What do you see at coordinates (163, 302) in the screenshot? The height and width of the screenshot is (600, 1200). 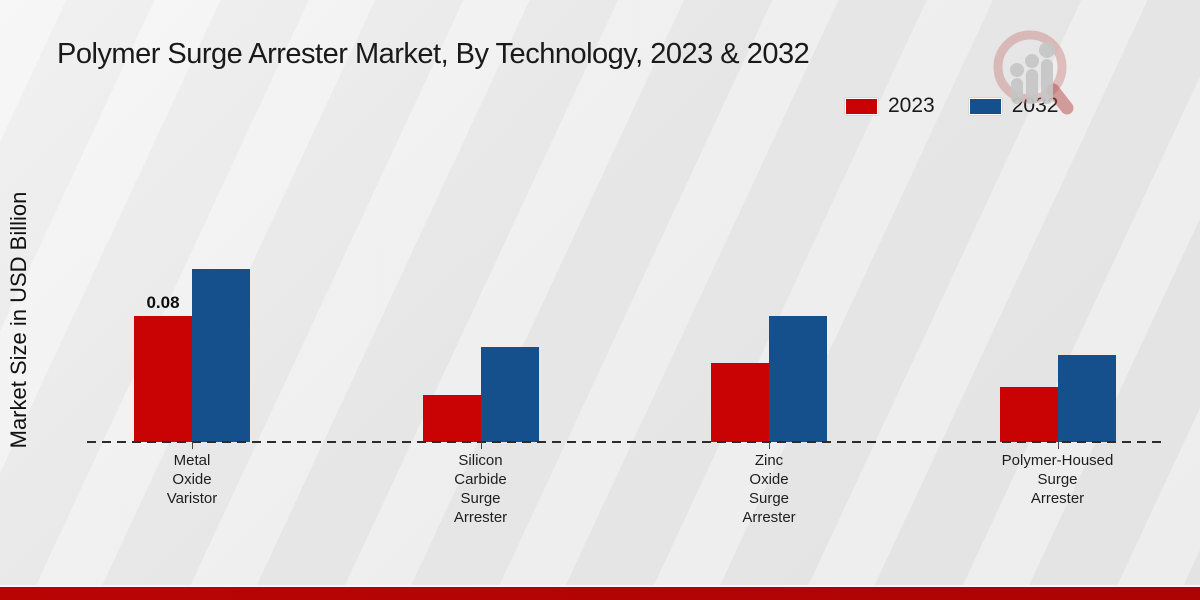 I see `bar-value-label: 0.08` at bounding box center [163, 302].